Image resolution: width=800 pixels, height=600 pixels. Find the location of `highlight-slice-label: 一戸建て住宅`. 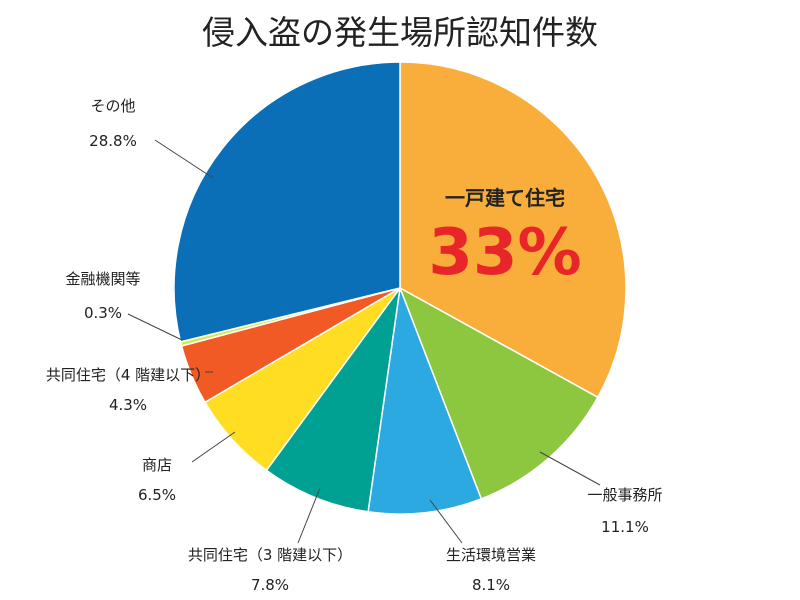

highlight-slice-label: 一戸建て住宅 is located at coordinates (505, 198).